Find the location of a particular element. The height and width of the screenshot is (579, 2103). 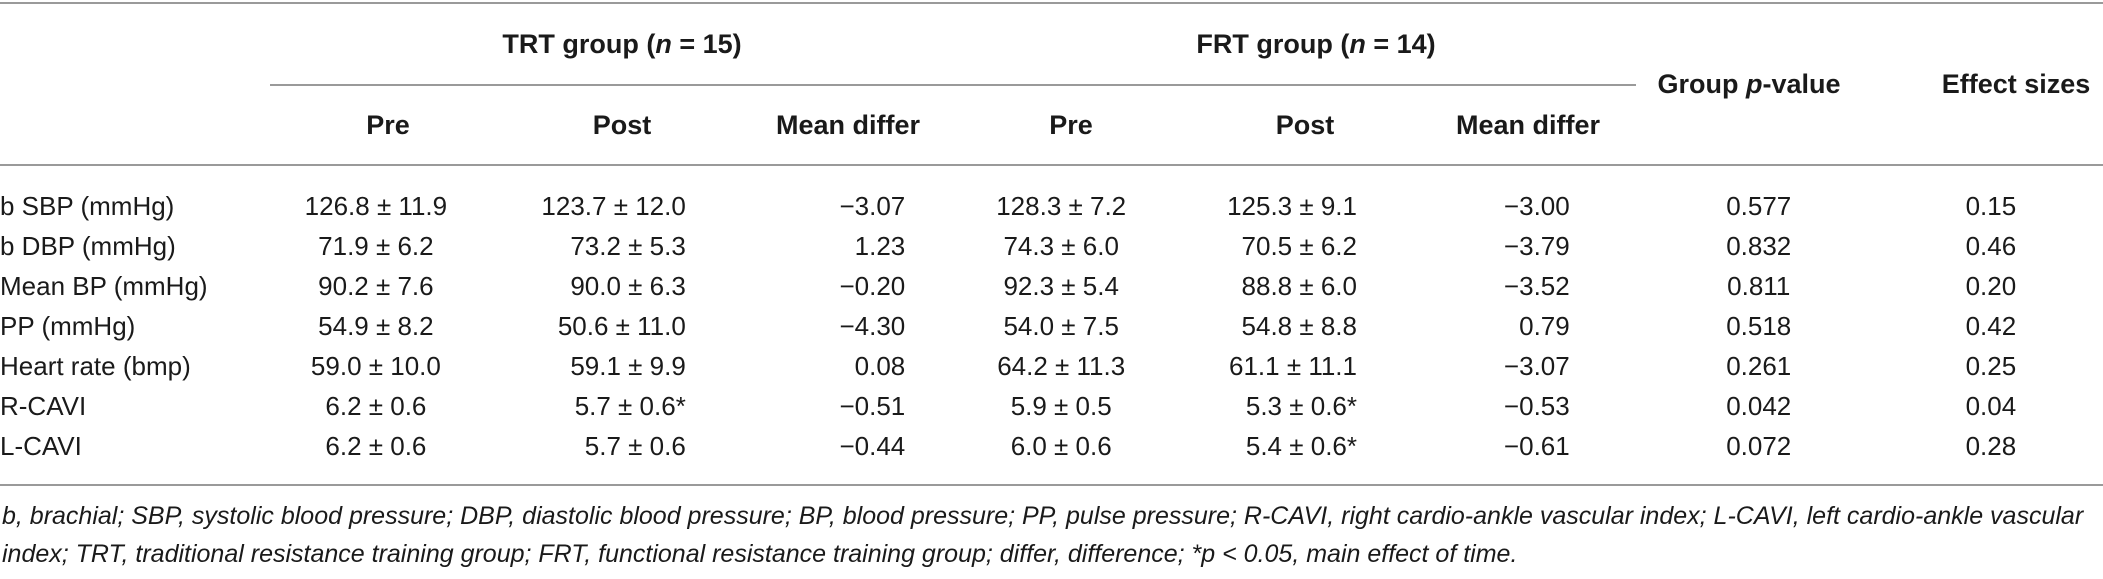

row-label: Mean BP (mmHg) is located at coordinates (104, 286).